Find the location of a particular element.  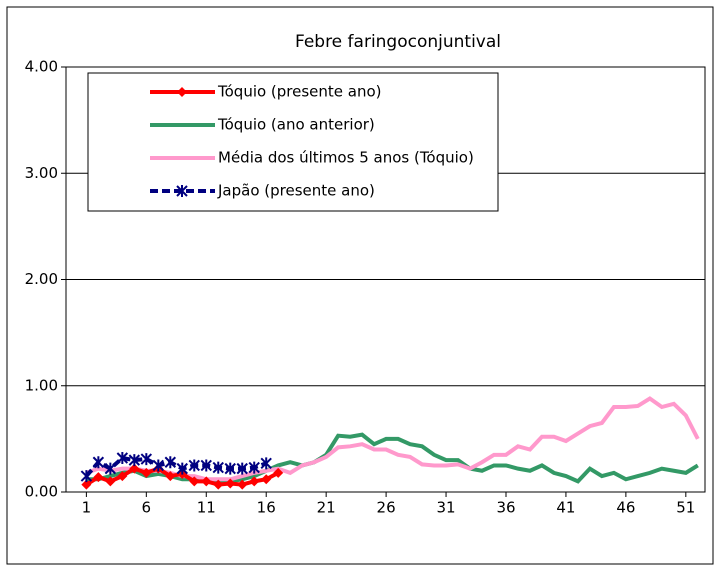

legend-box is located at coordinates (293, 142).